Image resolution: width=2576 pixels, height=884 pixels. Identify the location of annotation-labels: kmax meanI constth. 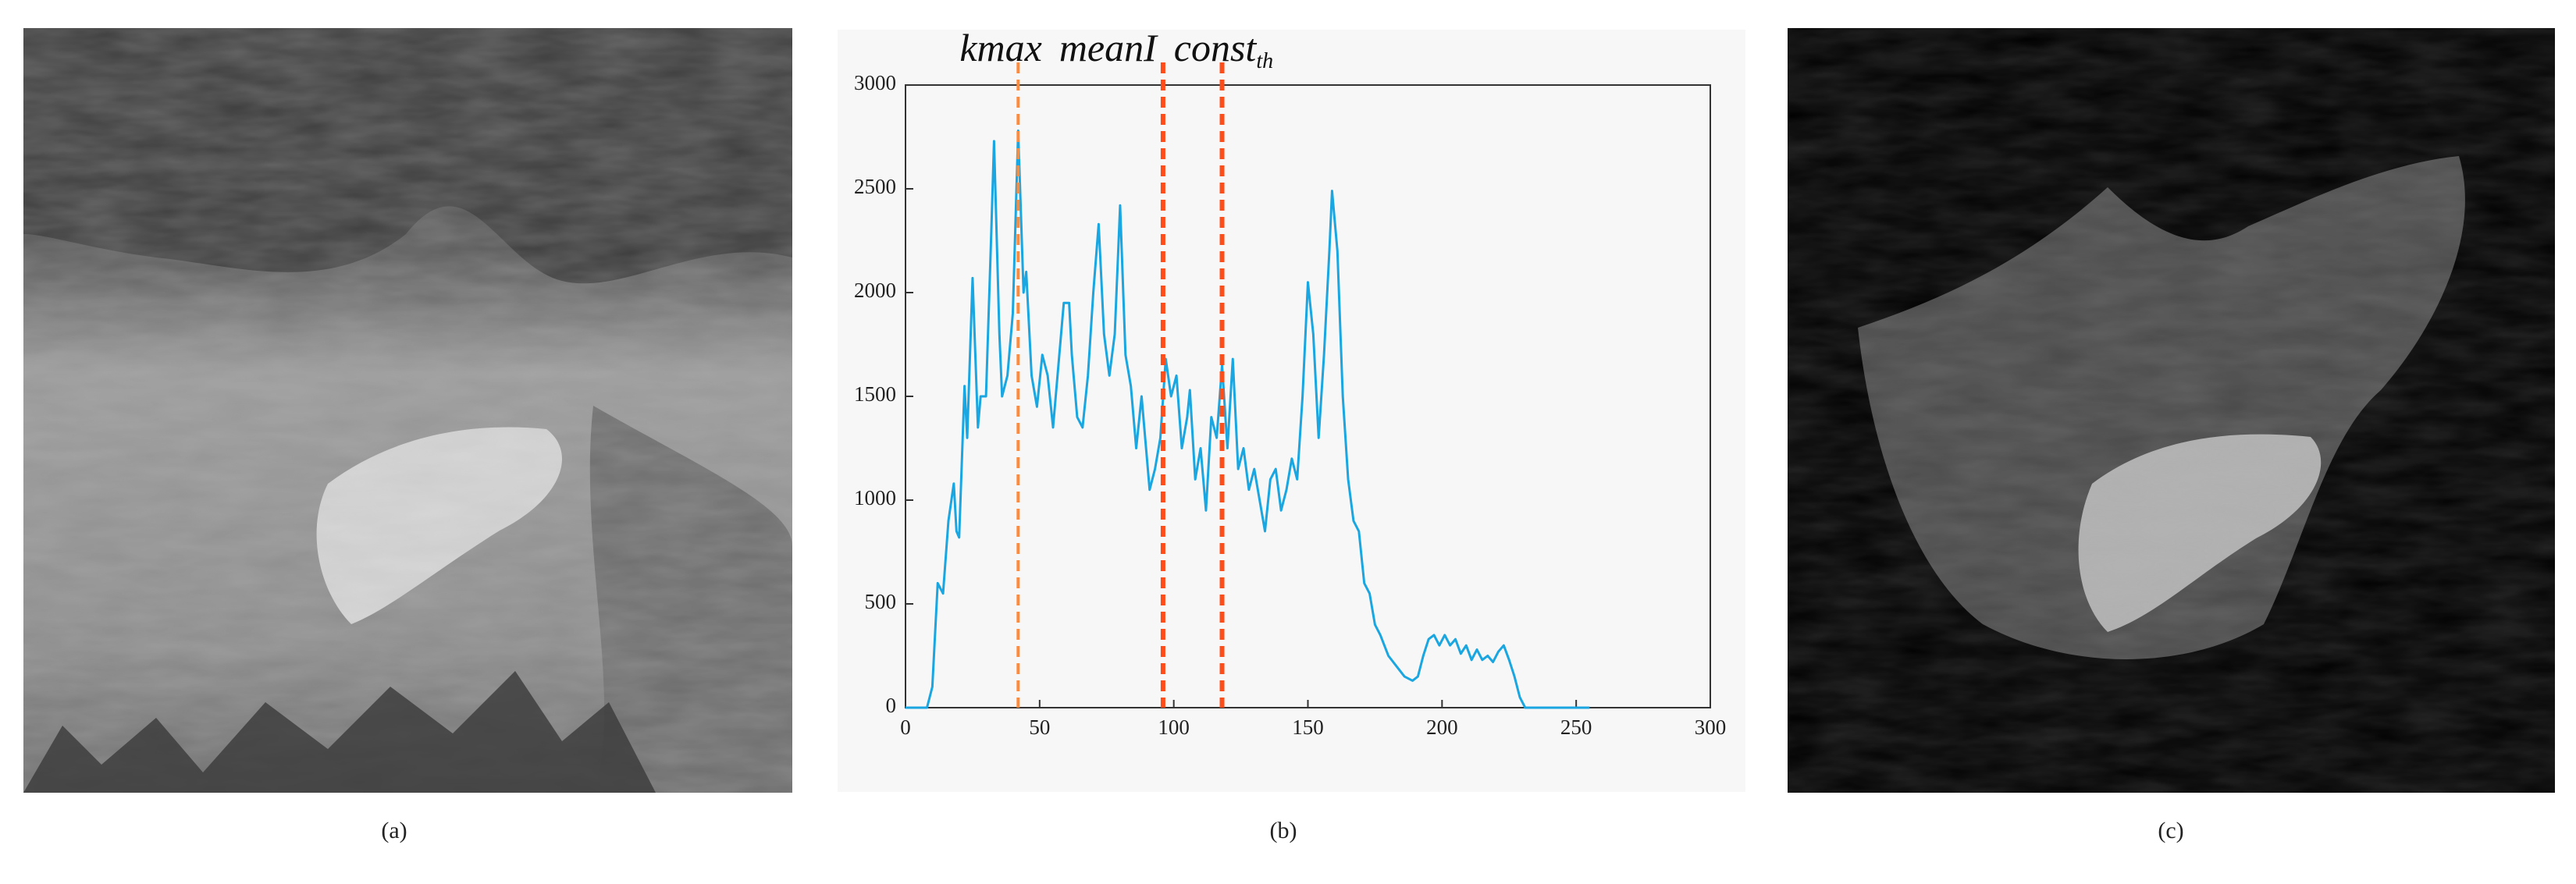
(1116, 49).